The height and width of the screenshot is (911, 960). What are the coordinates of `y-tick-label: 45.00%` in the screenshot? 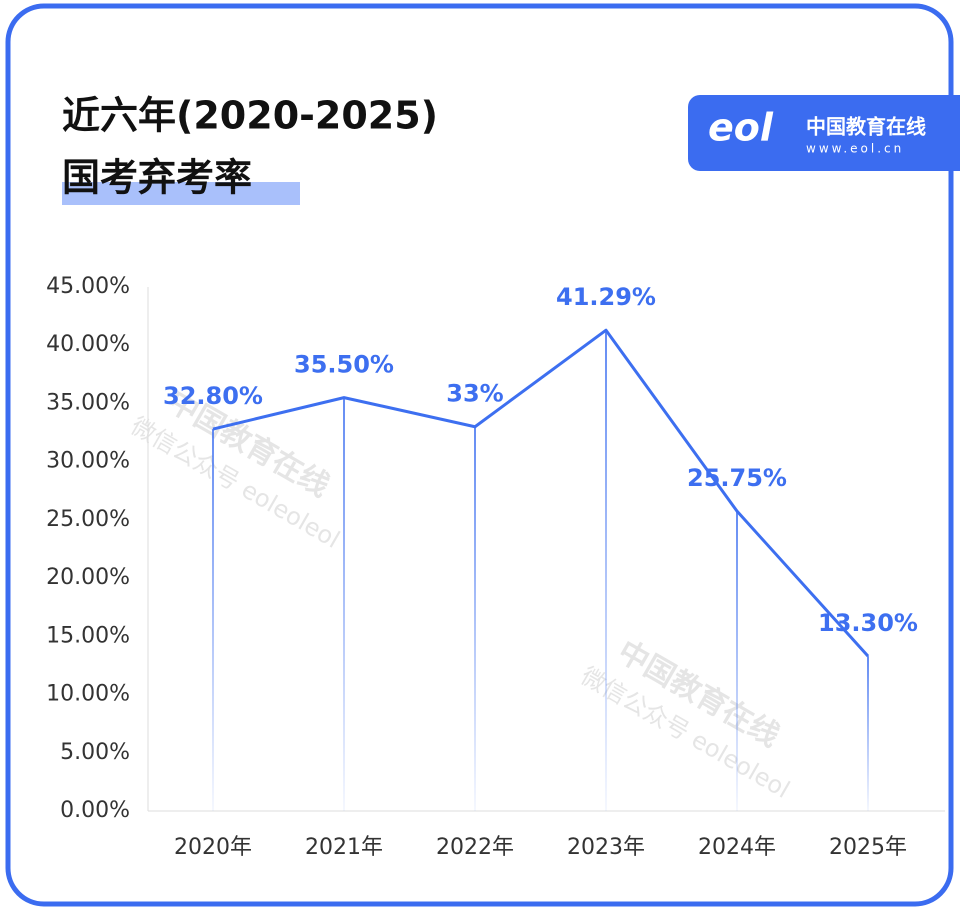 It's located at (88, 286).